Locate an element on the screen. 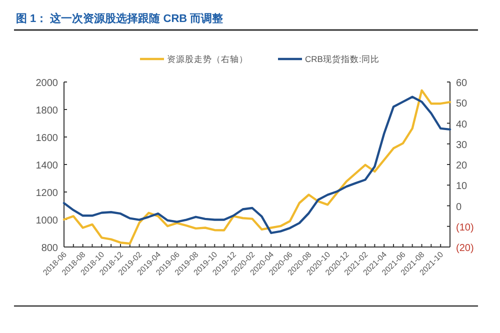 The image size is (500, 333). y2-tick-label: (10) is located at coordinates (465, 228).